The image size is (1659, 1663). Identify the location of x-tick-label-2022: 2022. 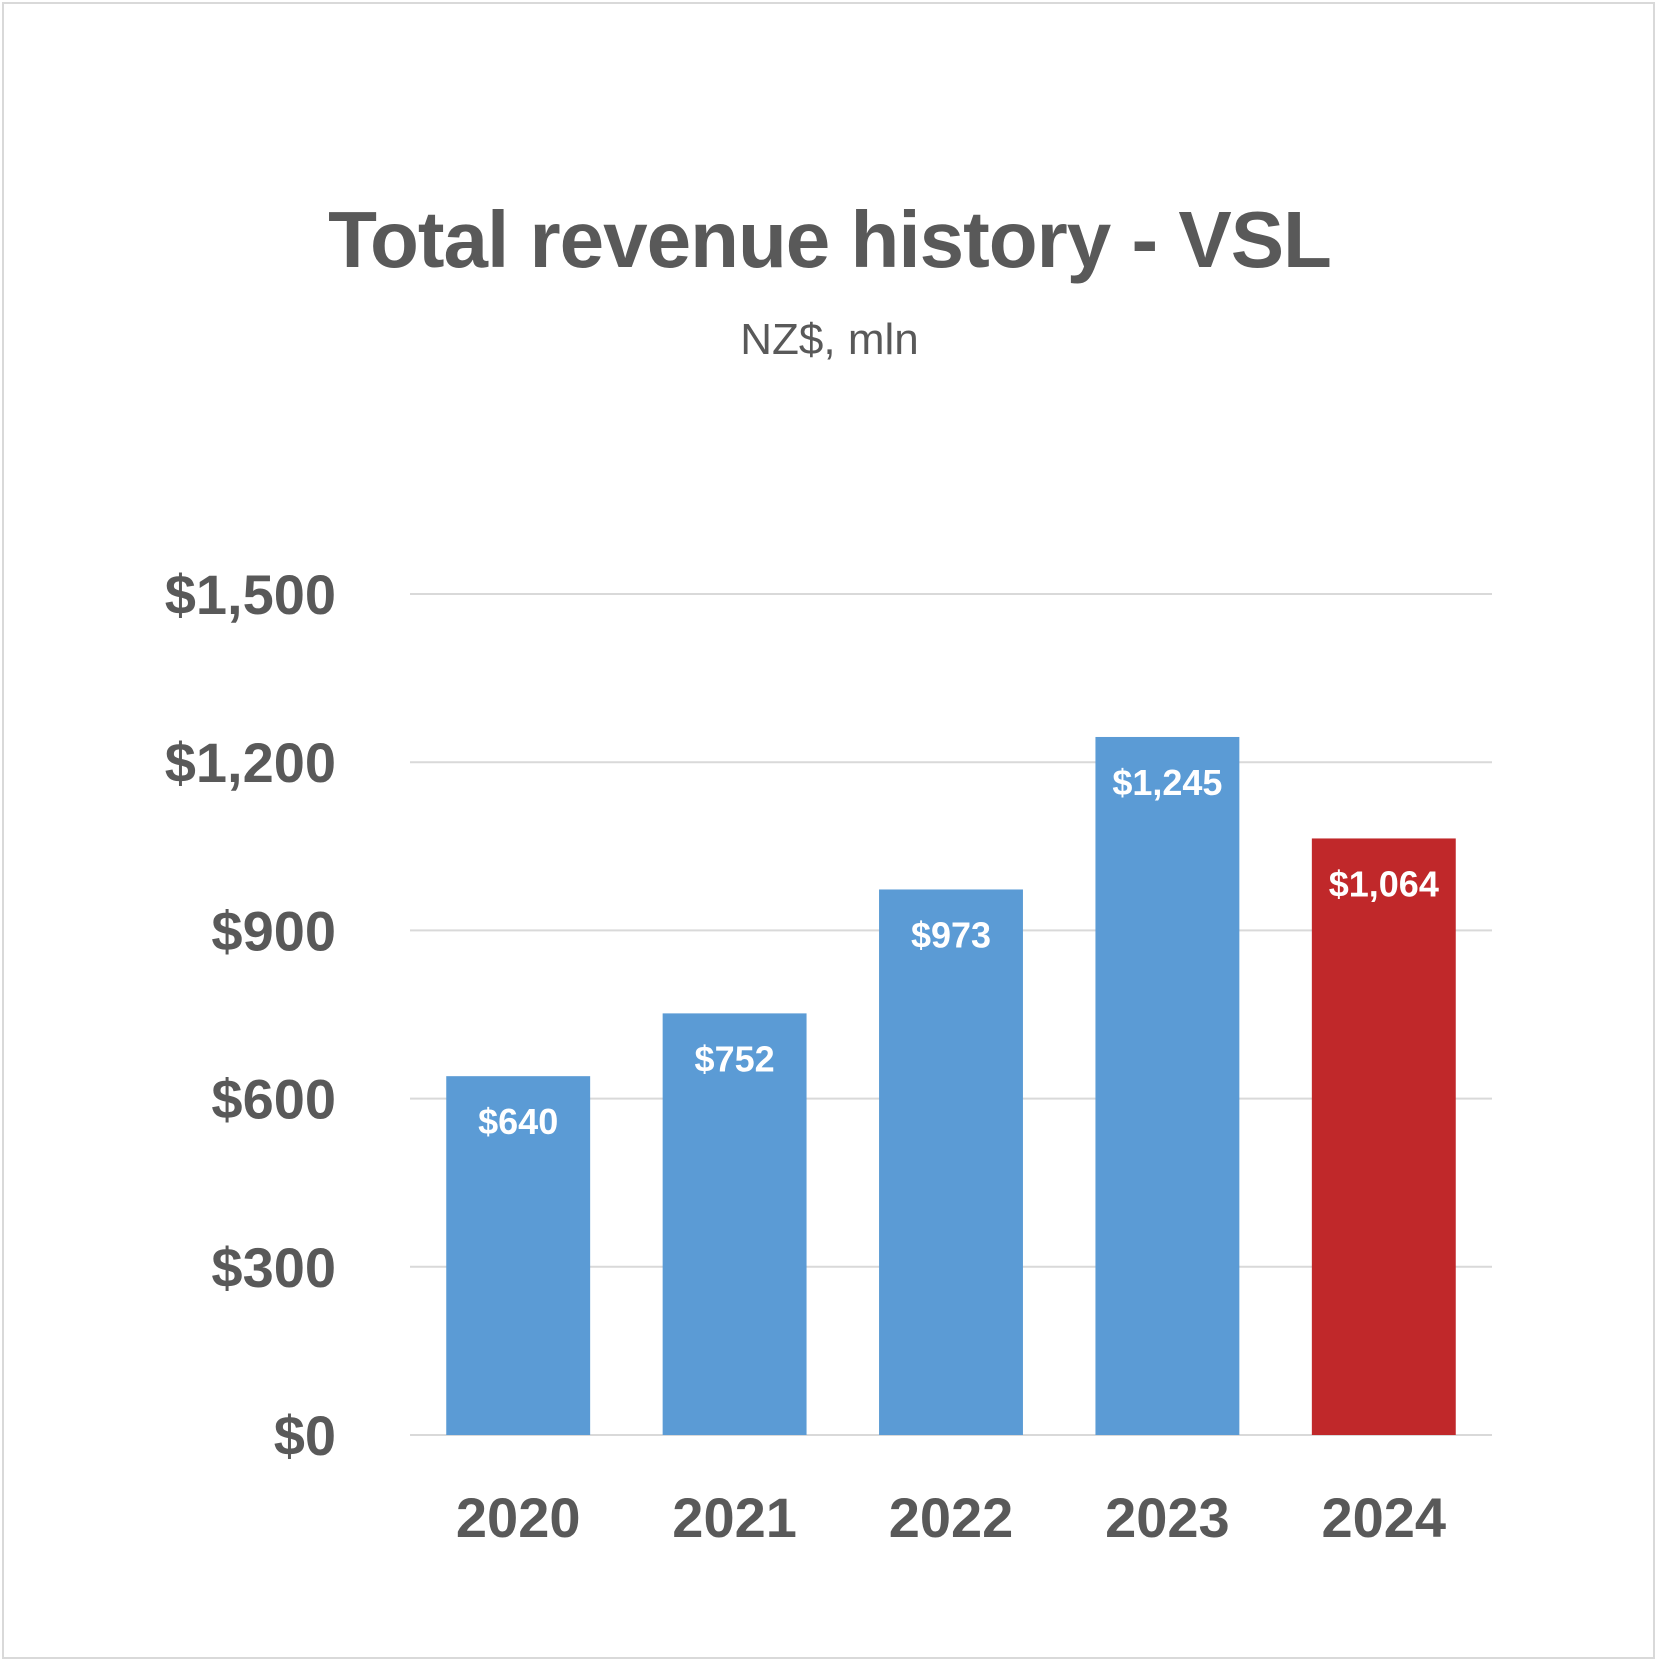
(951, 1517).